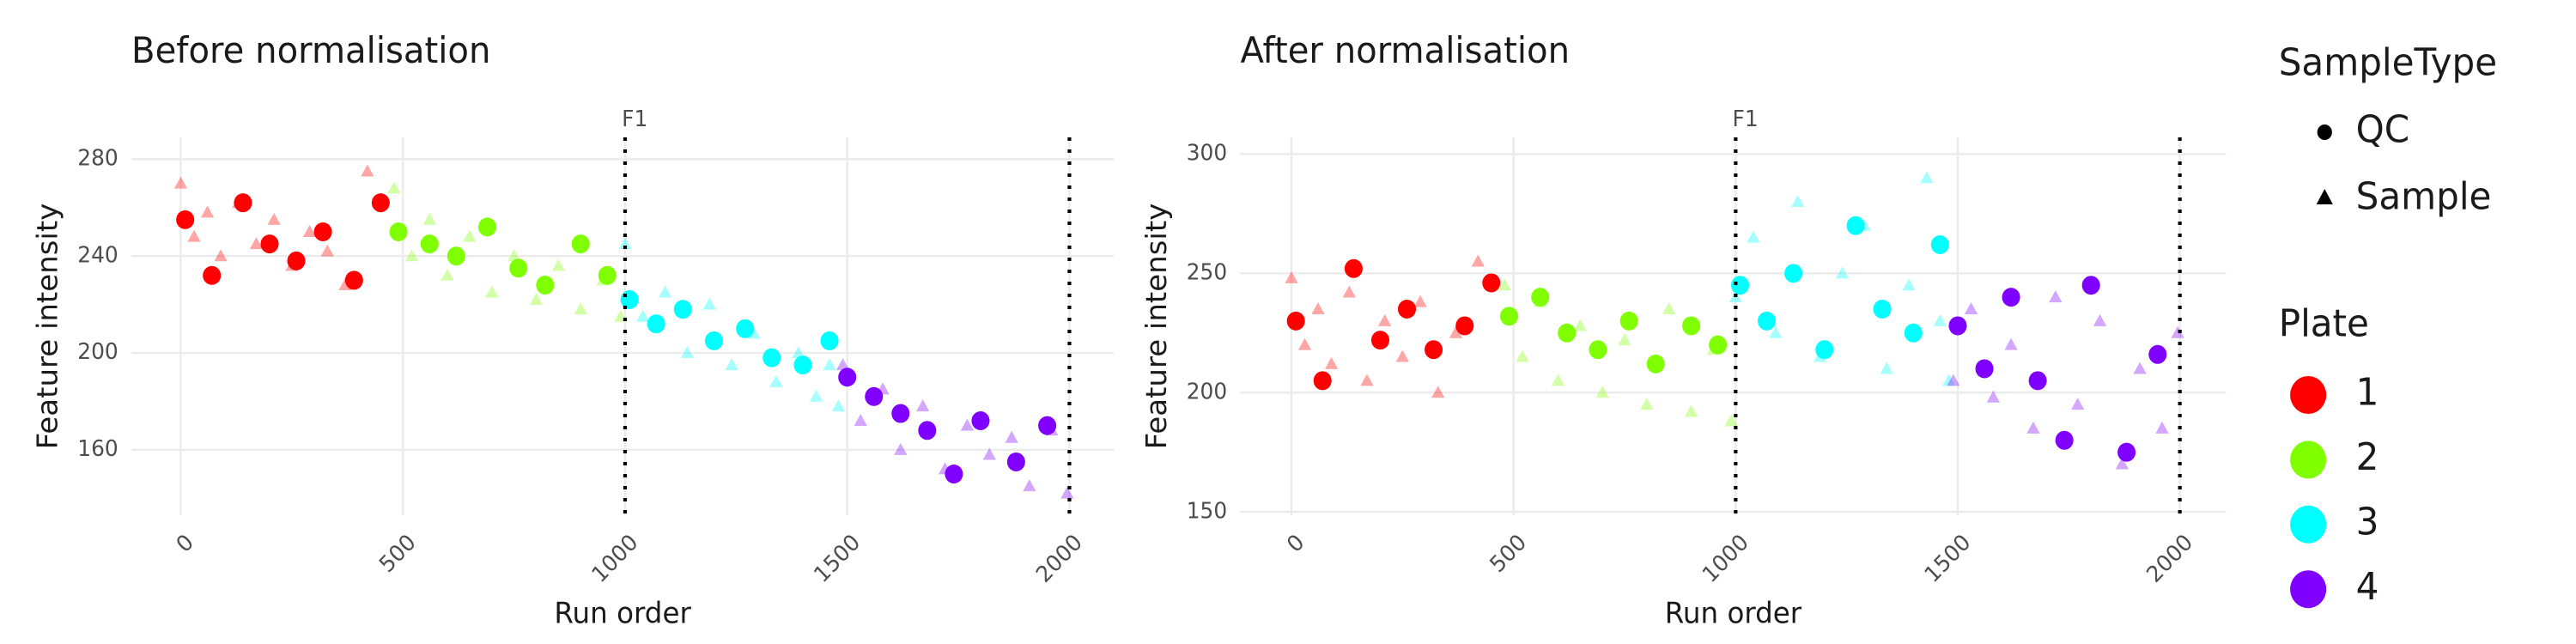 This screenshot has height=644, width=2576. Describe the element at coordinates (2324, 324) in the screenshot. I see `legend-title: Plate` at that location.